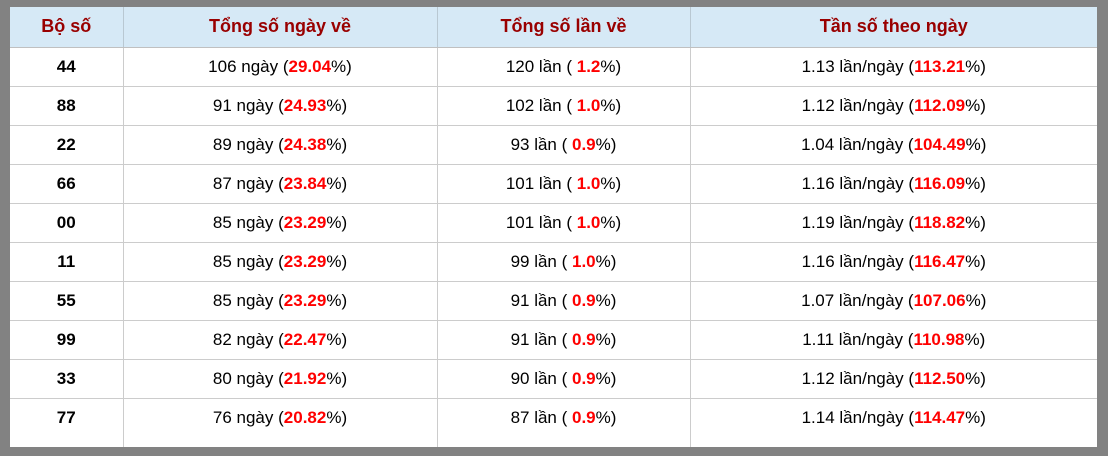  I want to click on pair-number: 44, so click(66, 66).